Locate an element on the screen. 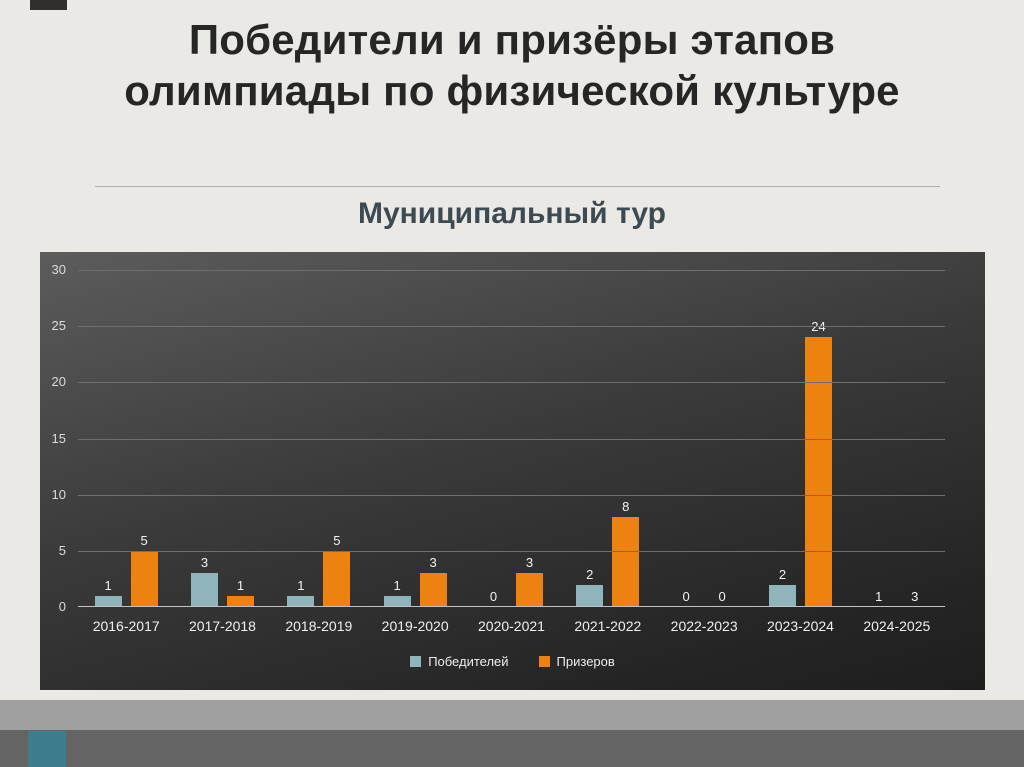 The image size is (1024, 767). footer-accent-square is located at coordinates (47, 749).